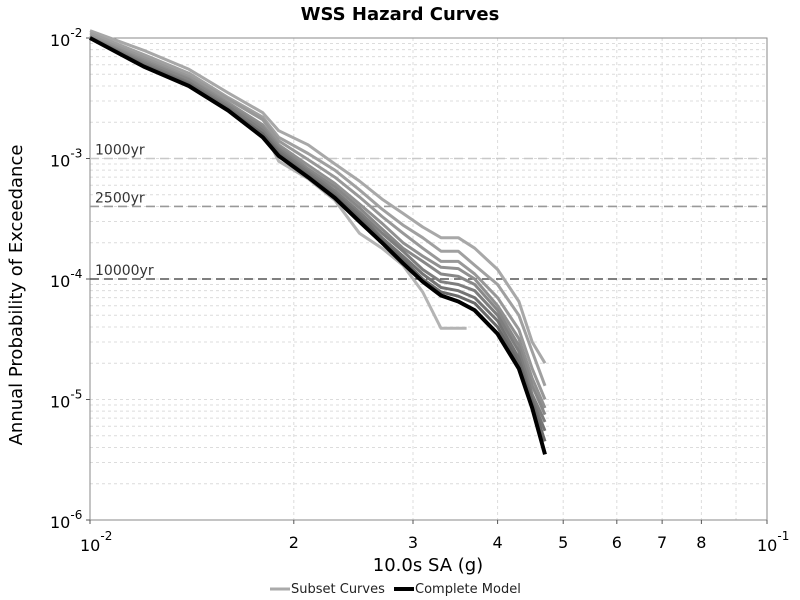 The height and width of the screenshot is (600, 800). I want to click on x-tick-label: 10⁻², so click(96, 542).